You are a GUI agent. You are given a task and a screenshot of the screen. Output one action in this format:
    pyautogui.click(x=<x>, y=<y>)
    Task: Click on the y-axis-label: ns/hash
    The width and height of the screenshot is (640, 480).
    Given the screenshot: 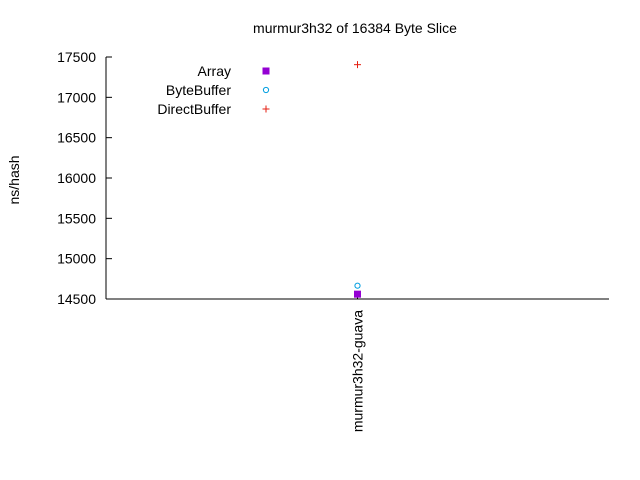 What is the action you would take?
    pyautogui.click(x=14, y=179)
    